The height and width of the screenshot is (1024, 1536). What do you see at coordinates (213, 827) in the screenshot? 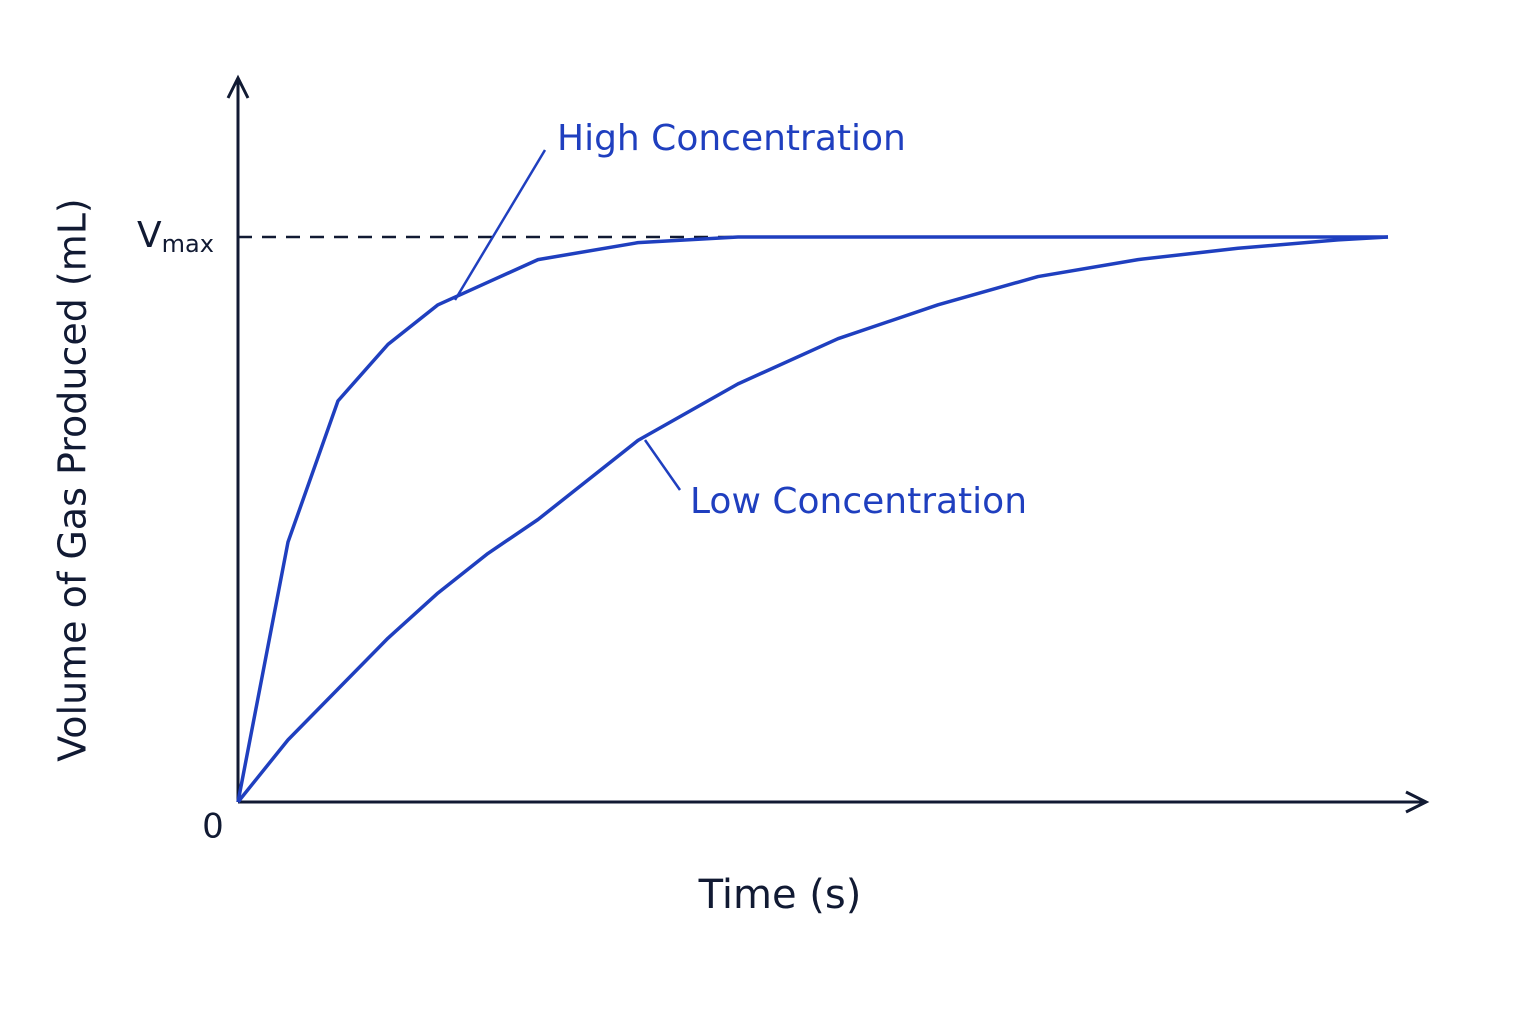
I see `y-tick-label: 0` at bounding box center [213, 827].